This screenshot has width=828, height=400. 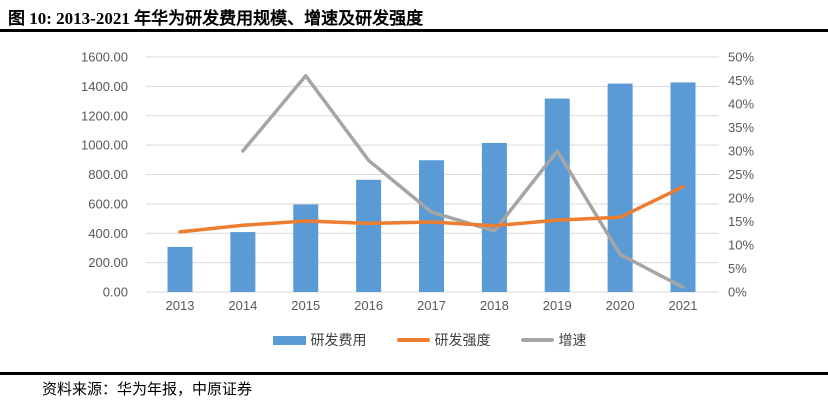 I want to click on y-right-tick-label: 20%, so click(x=741, y=198).